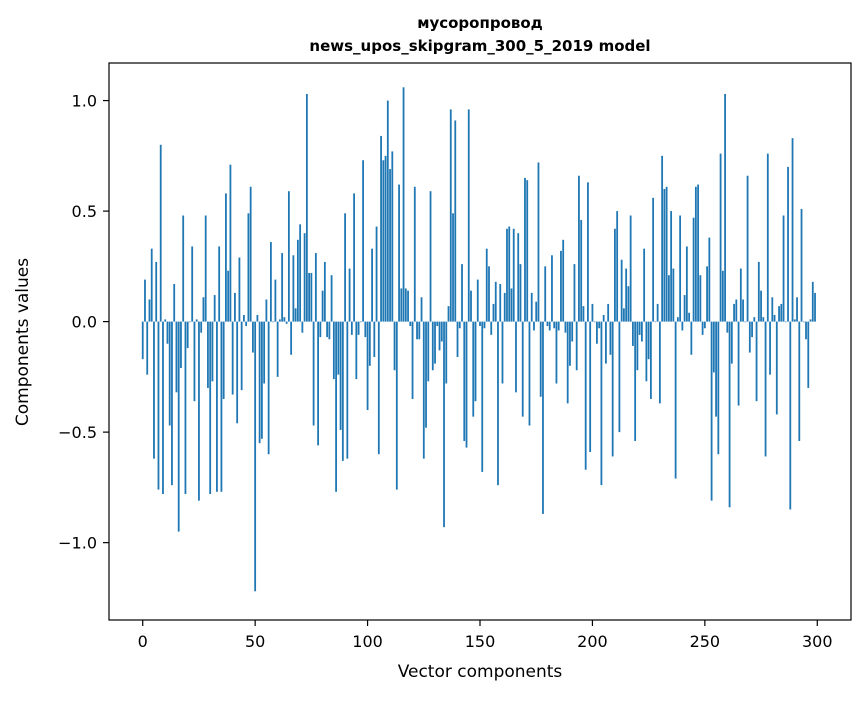 The image size is (867, 701). Describe the element at coordinates (480, 672) in the screenshot. I see `x-axis-label: Vector components` at that location.